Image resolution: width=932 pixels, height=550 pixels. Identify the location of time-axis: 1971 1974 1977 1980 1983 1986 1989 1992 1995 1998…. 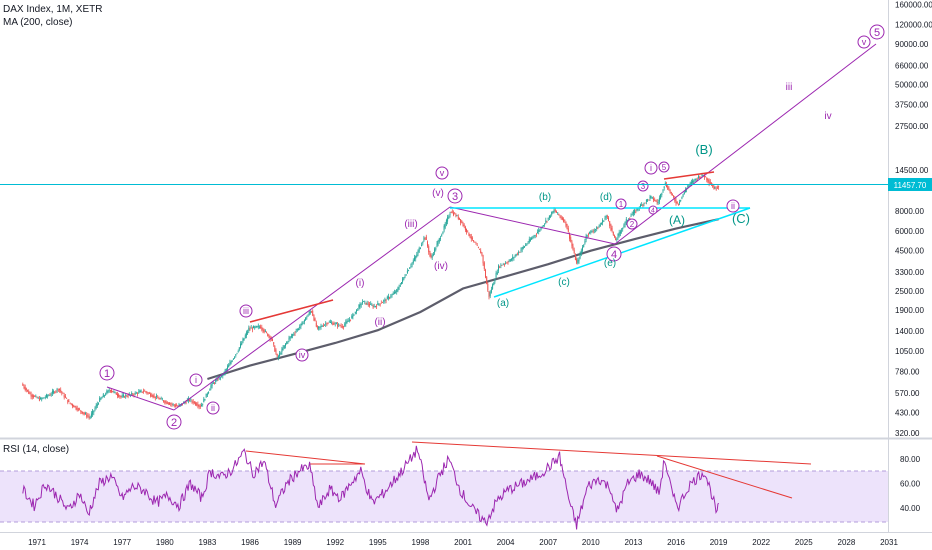
(463, 542).